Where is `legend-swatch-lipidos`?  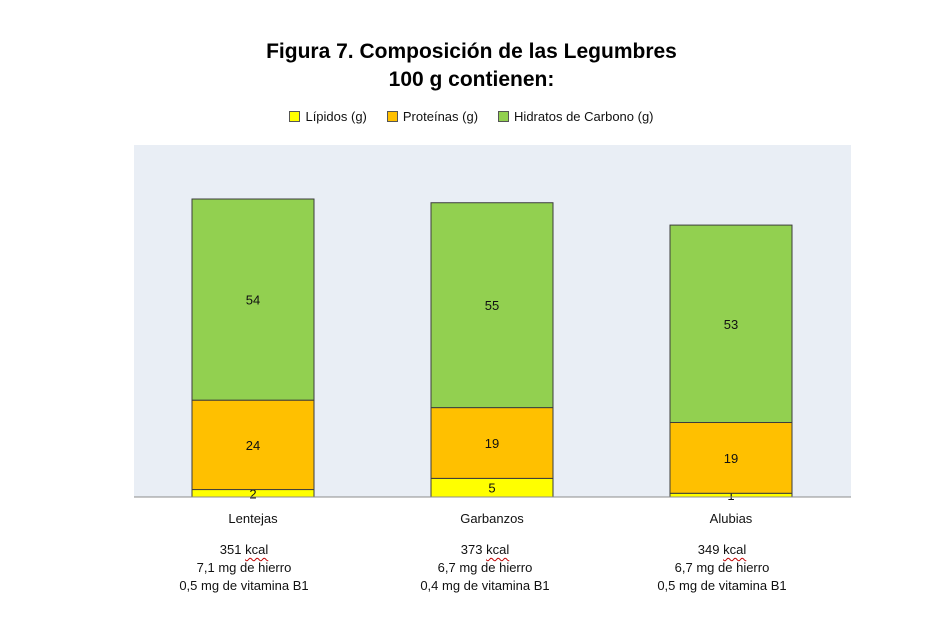
legend-swatch-lipidos is located at coordinates (295, 116).